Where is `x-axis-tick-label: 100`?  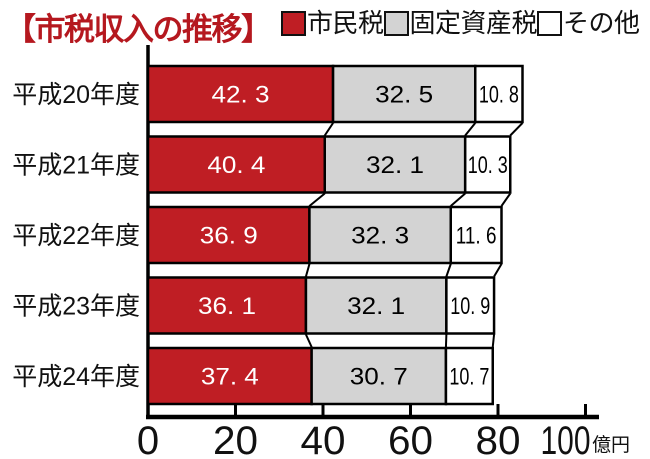 x-axis-tick-label: 100 is located at coordinates (566, 439).